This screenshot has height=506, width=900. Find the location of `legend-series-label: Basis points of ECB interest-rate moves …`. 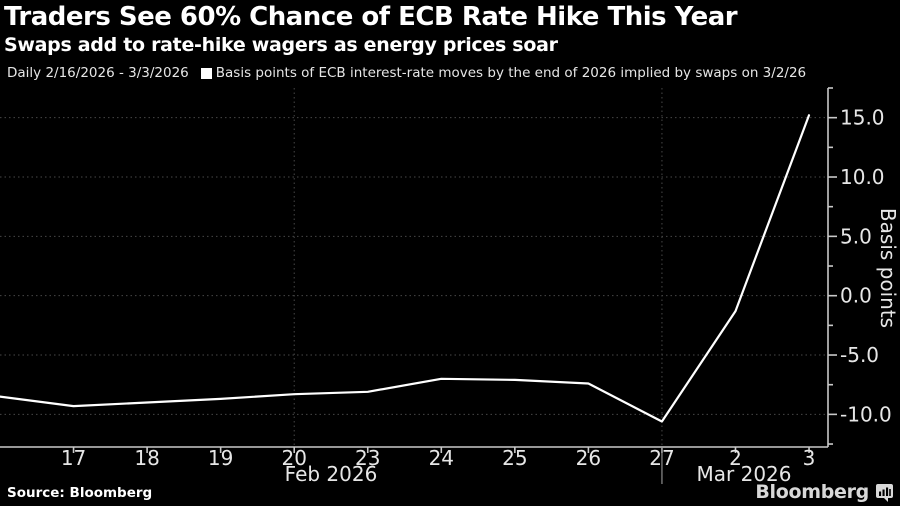

legend-series-label: Basis points of ECB interest-rate moves … is located at coordinates (511, 73).